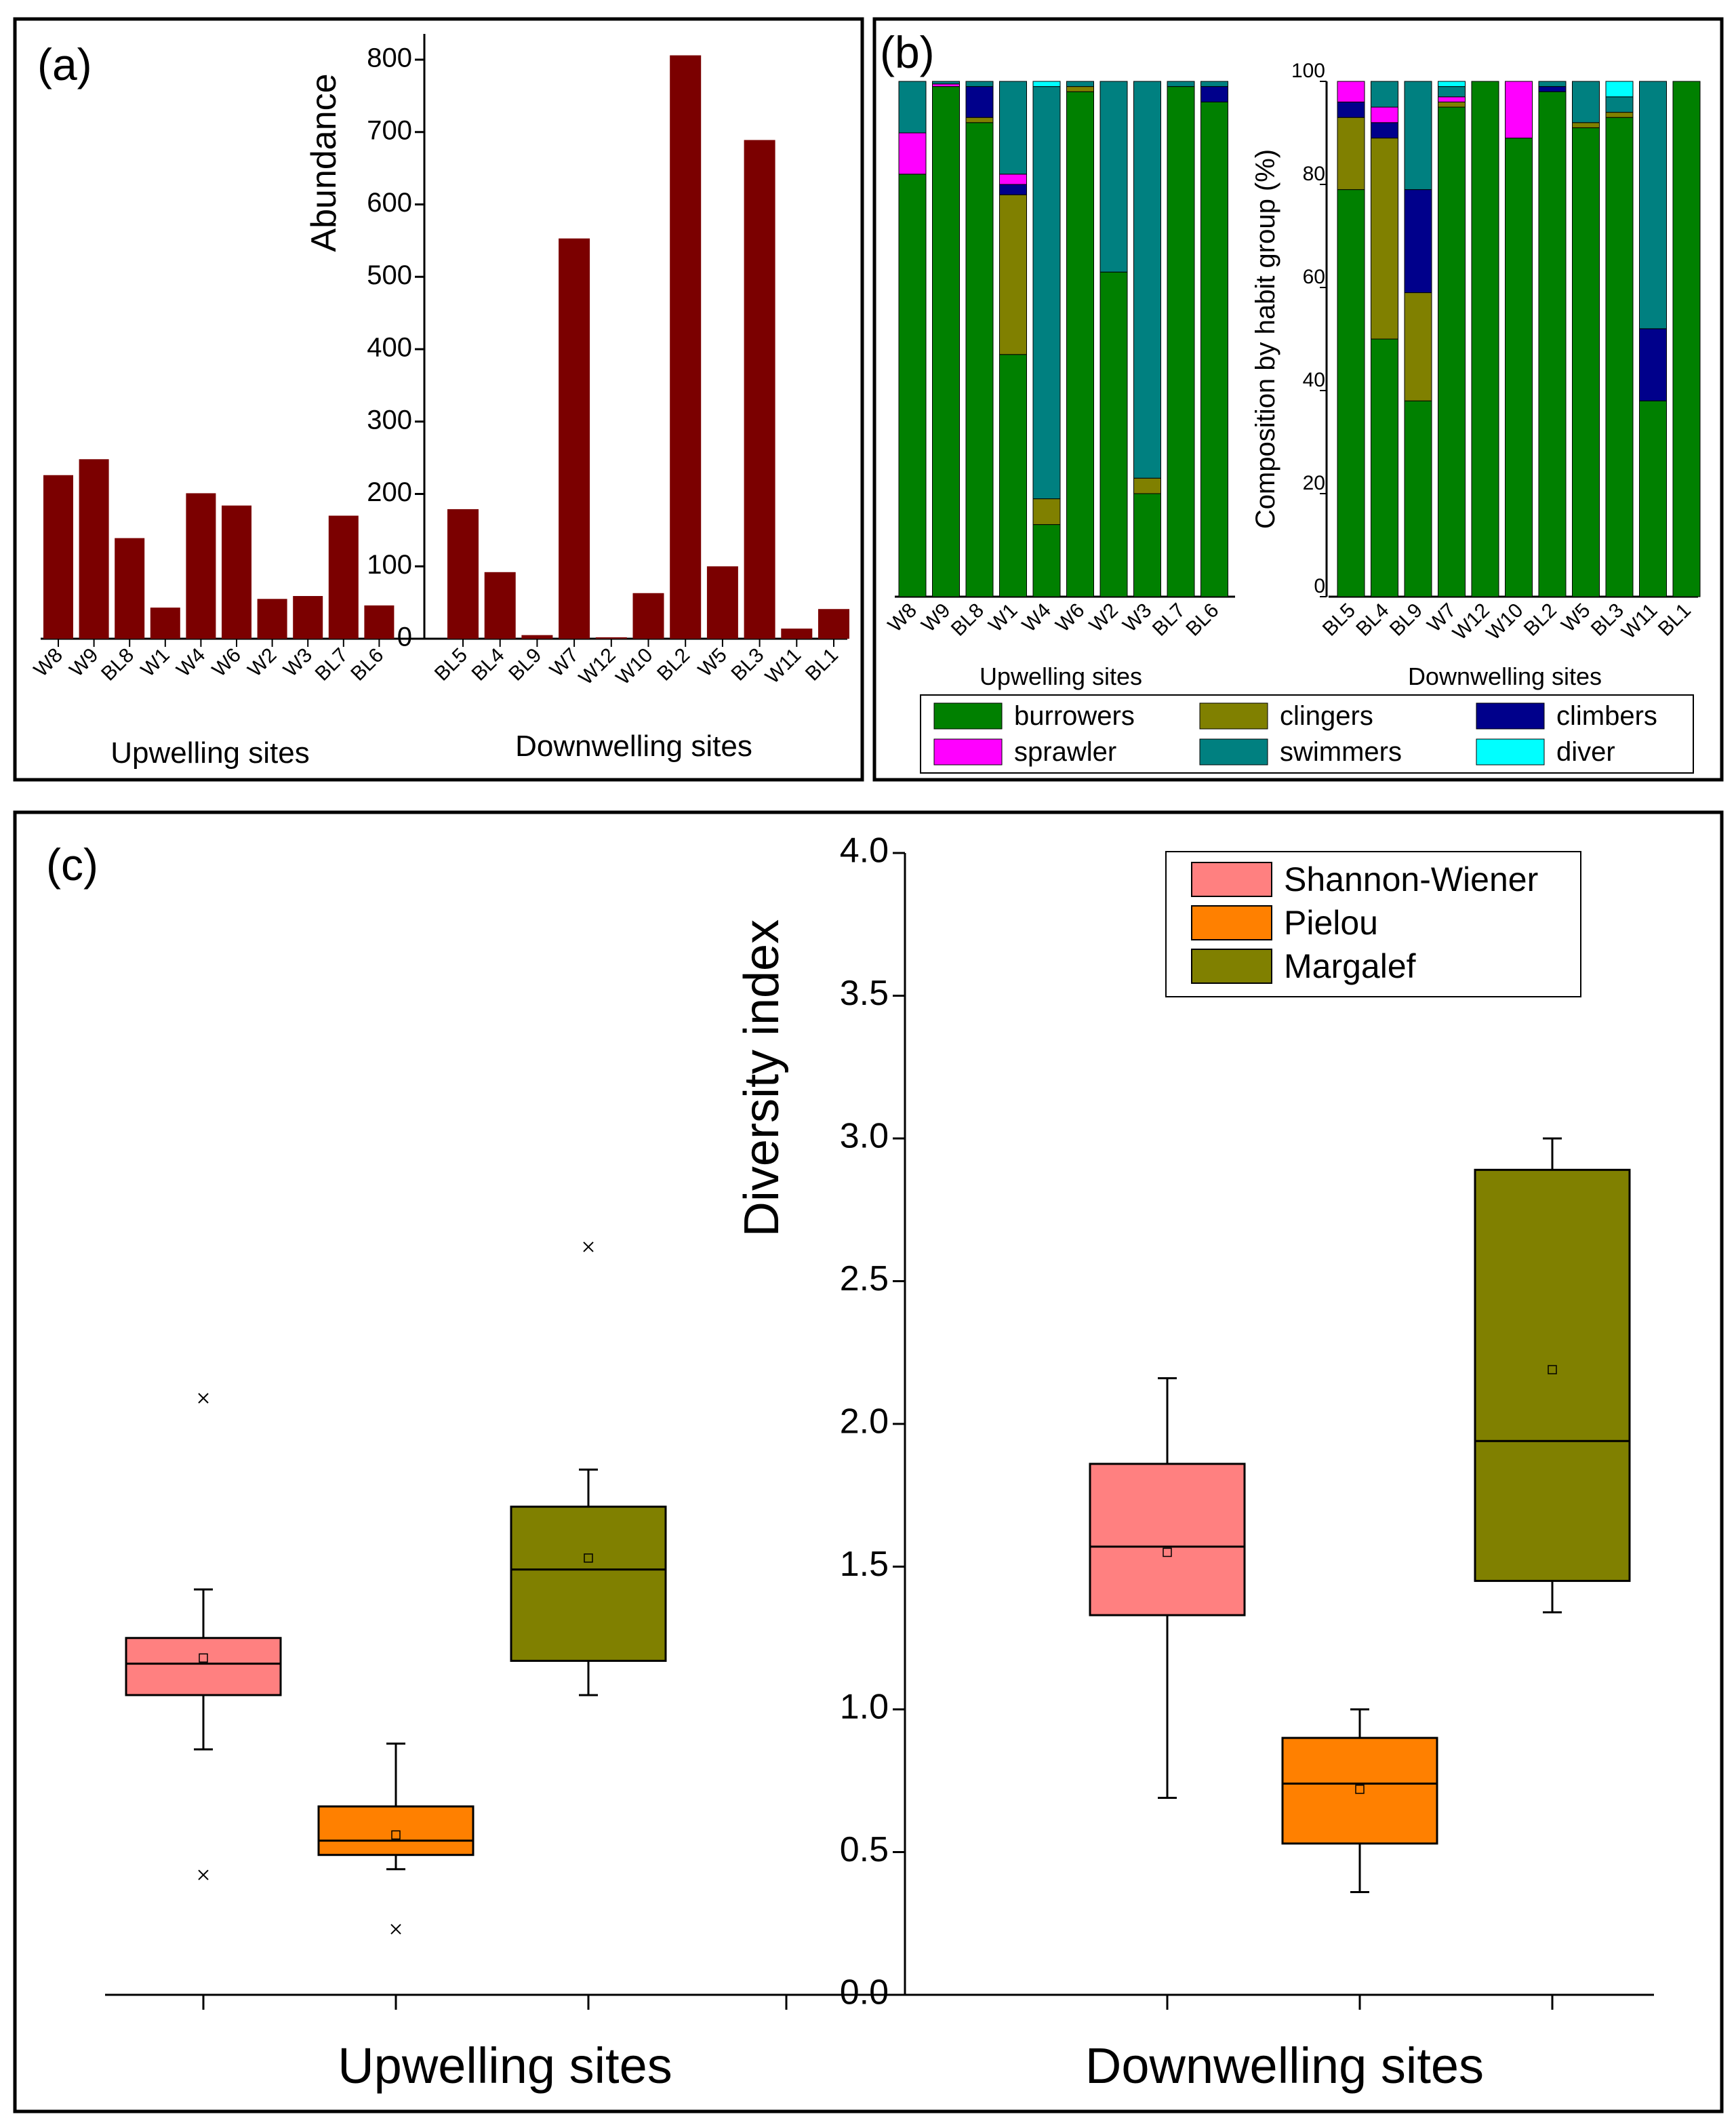 This screenshot has height=2125, width=1736. Describe the element at coordinates (1505, 622) in the screenshot. I see `x-tick-label-W10: W10` at that location.